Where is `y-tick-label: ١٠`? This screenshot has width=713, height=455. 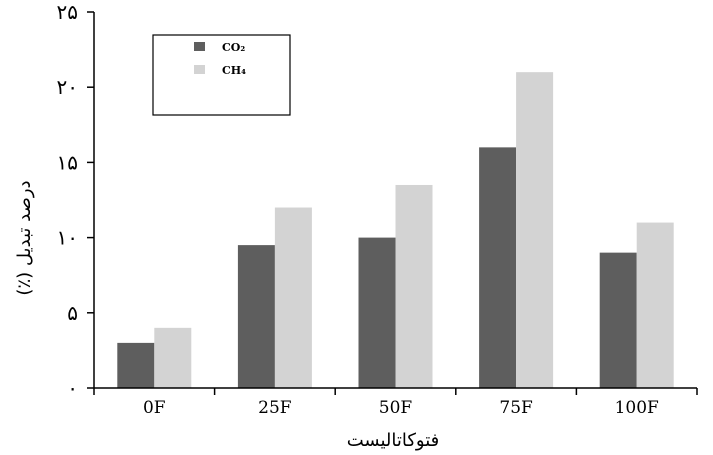 y-tick-label: ١٠ is located at coordinates (67, 238).